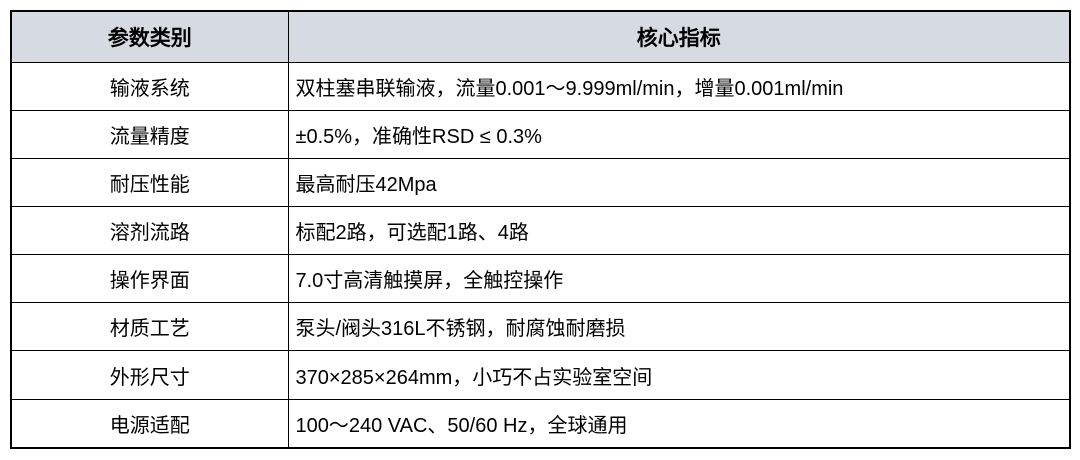  Describe the element at coordinates (679, 327) in the screenshot. I see `row-value: 泵头/阀头316L不锈钢，耐腐蚀耐磨损` at that location.